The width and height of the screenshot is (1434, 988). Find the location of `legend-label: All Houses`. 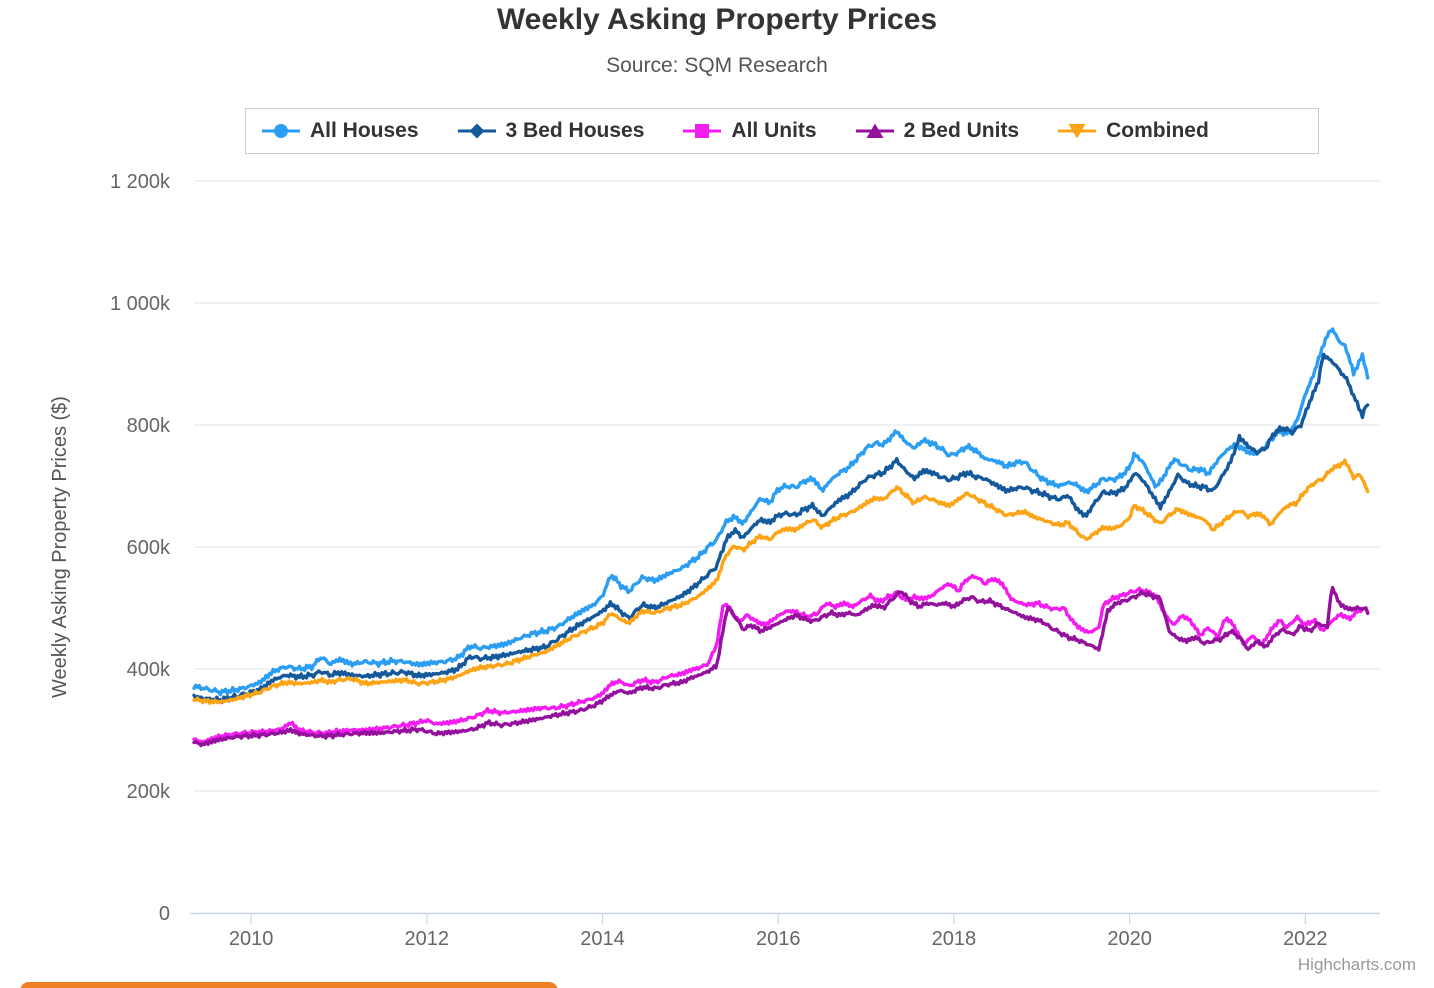

legend-label: All Houses is located at coordinates (364, 130).